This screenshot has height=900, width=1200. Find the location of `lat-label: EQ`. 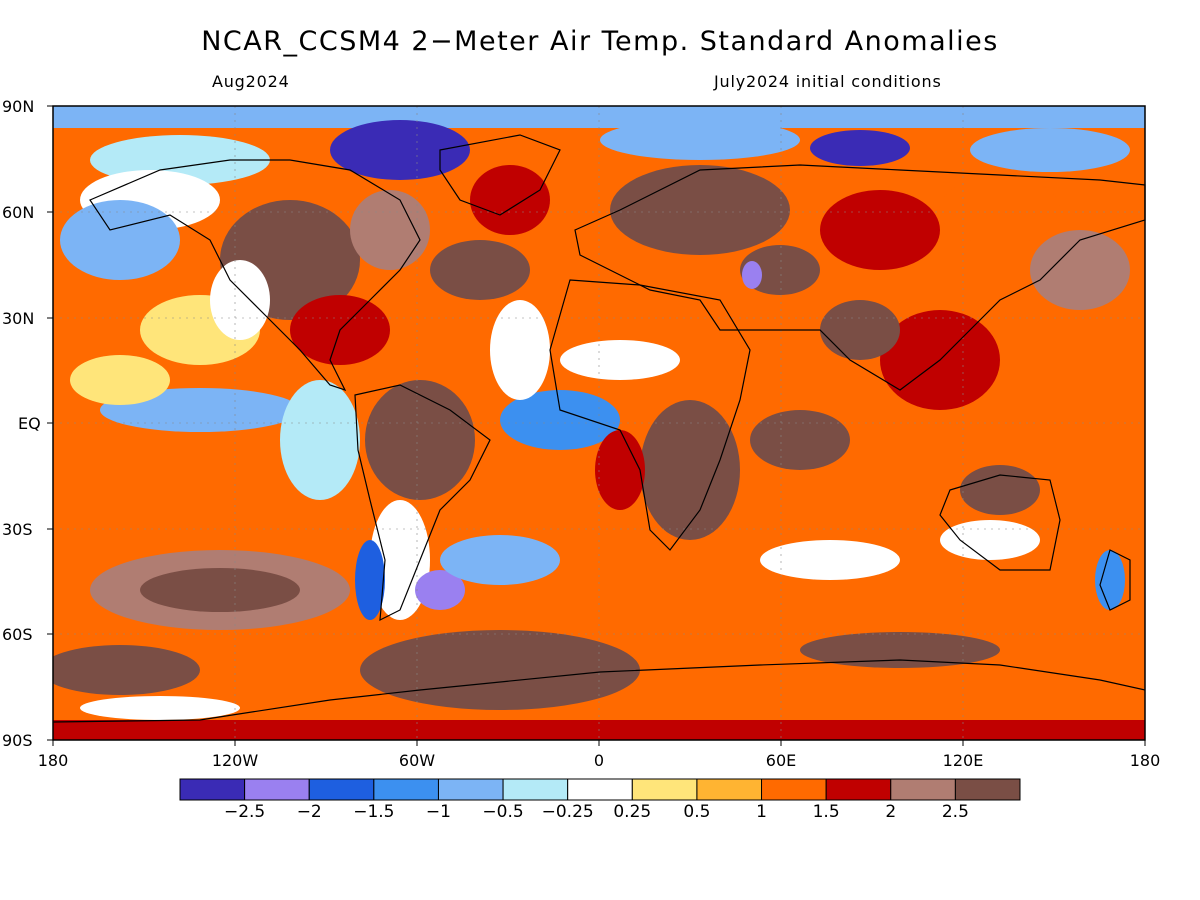

lat-label: EQ is located at coordinates (29, 423).